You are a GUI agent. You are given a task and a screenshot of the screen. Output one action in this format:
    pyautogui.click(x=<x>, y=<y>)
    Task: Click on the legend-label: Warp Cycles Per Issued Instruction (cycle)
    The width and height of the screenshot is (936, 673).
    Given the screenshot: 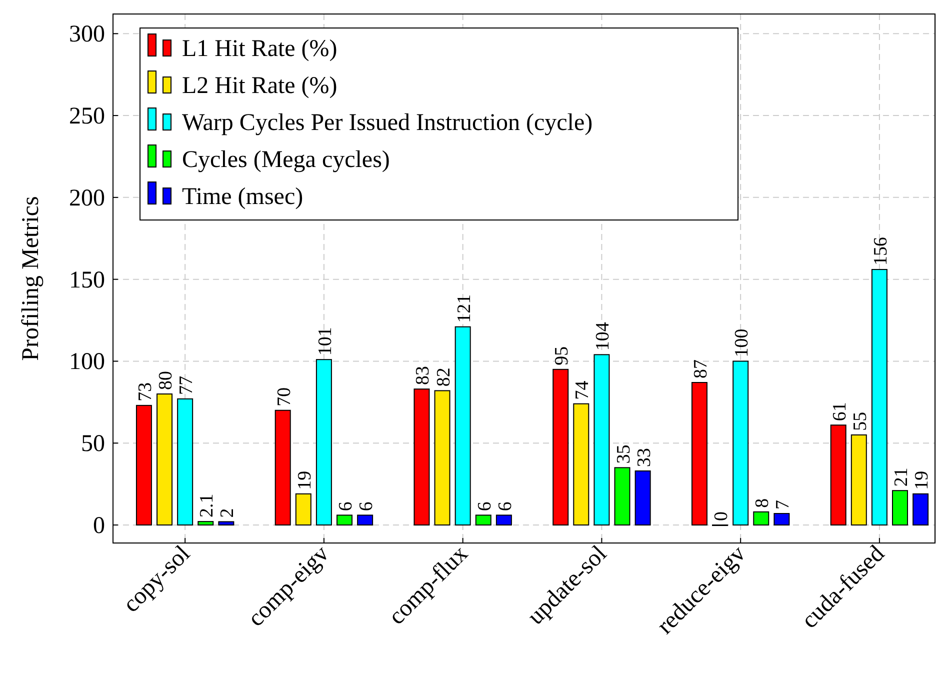 What is the action you would take?
    pyautogui.click(x=387, y=123)
    